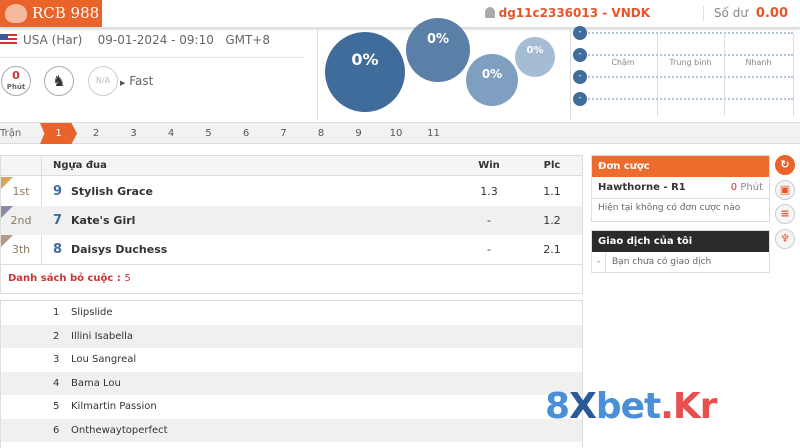  What do you see at coordinates (127, 278) in the screenshot?
I see `withdrawn-count: 5` at bounding box center [127, 278].